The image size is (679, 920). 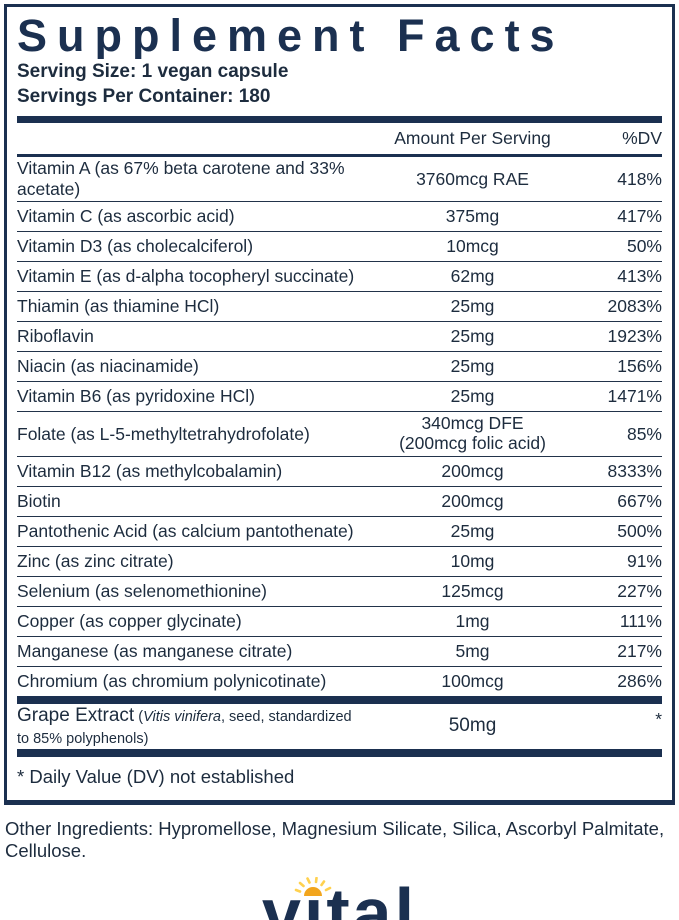 I want to click on nutrient-amount: 62mg, so click(x=472, y=276).